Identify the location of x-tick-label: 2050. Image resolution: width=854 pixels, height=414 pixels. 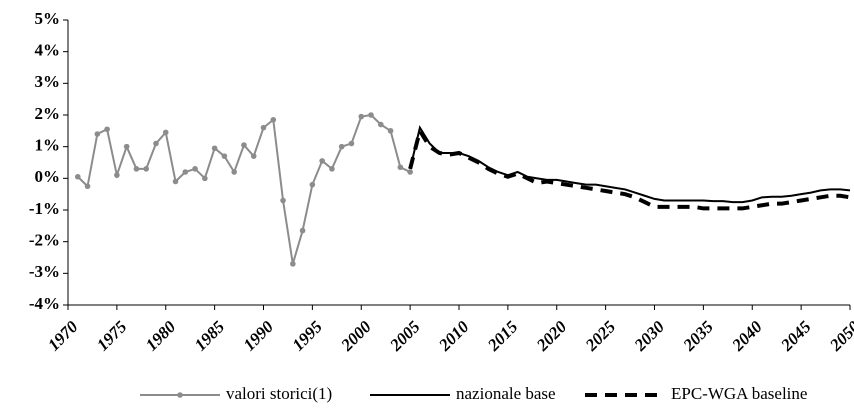
(839, 336).